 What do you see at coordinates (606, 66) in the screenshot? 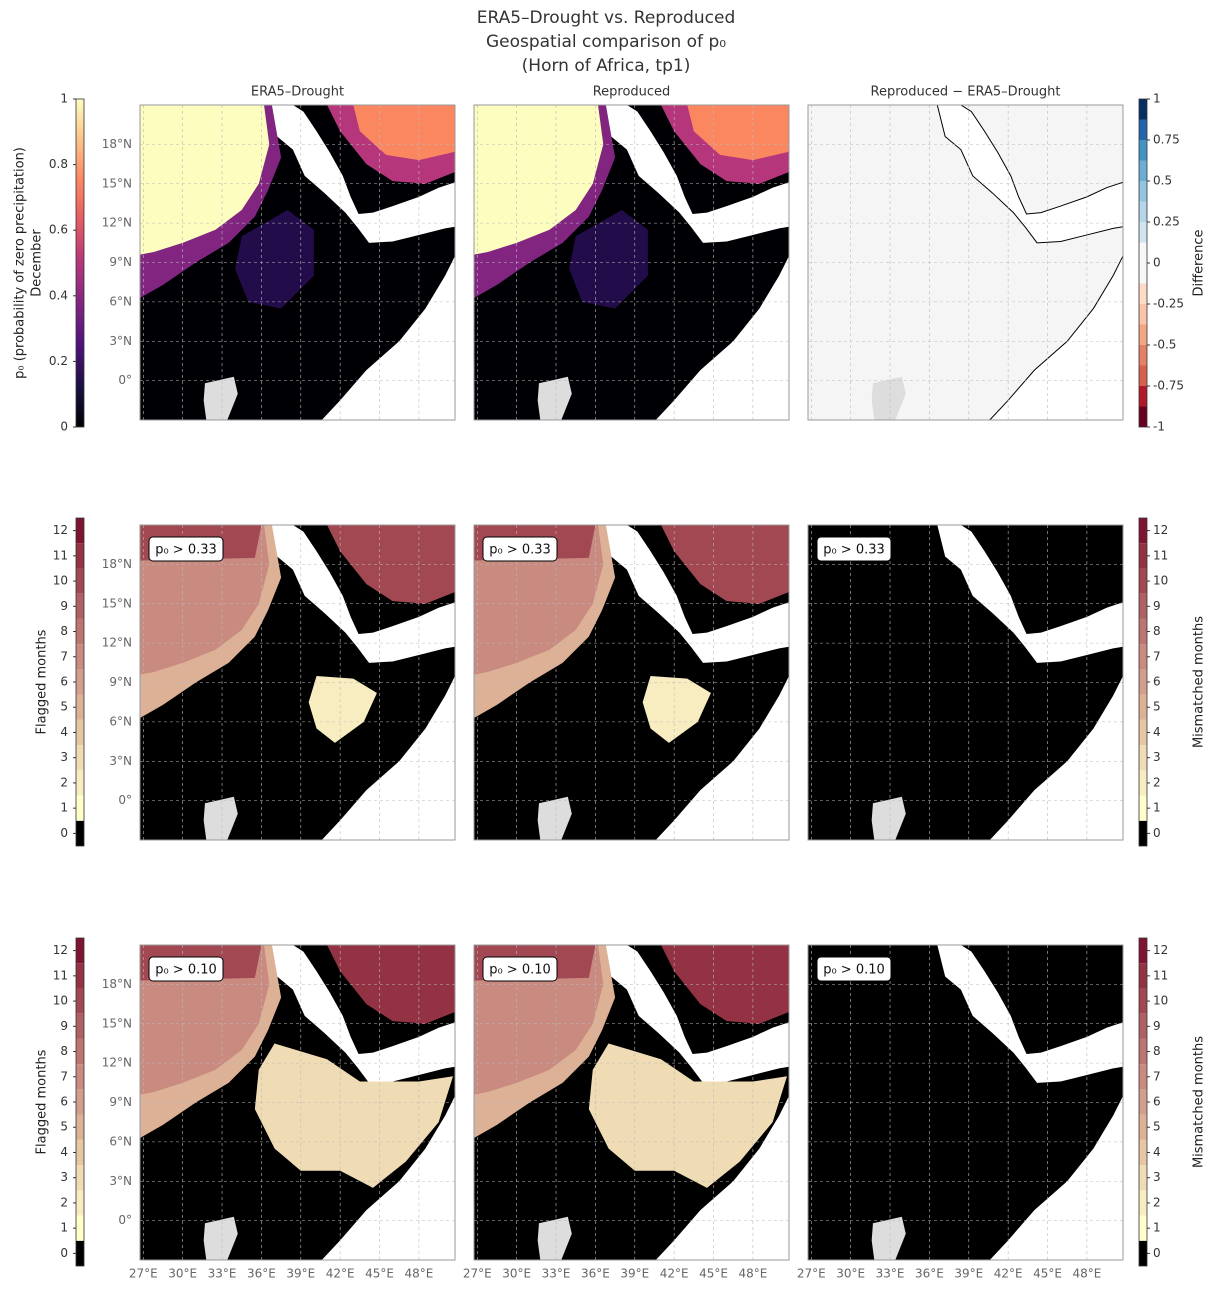
I see `subtitle: (Horn of Africa, tp1)` at bounding box center [606, 66].